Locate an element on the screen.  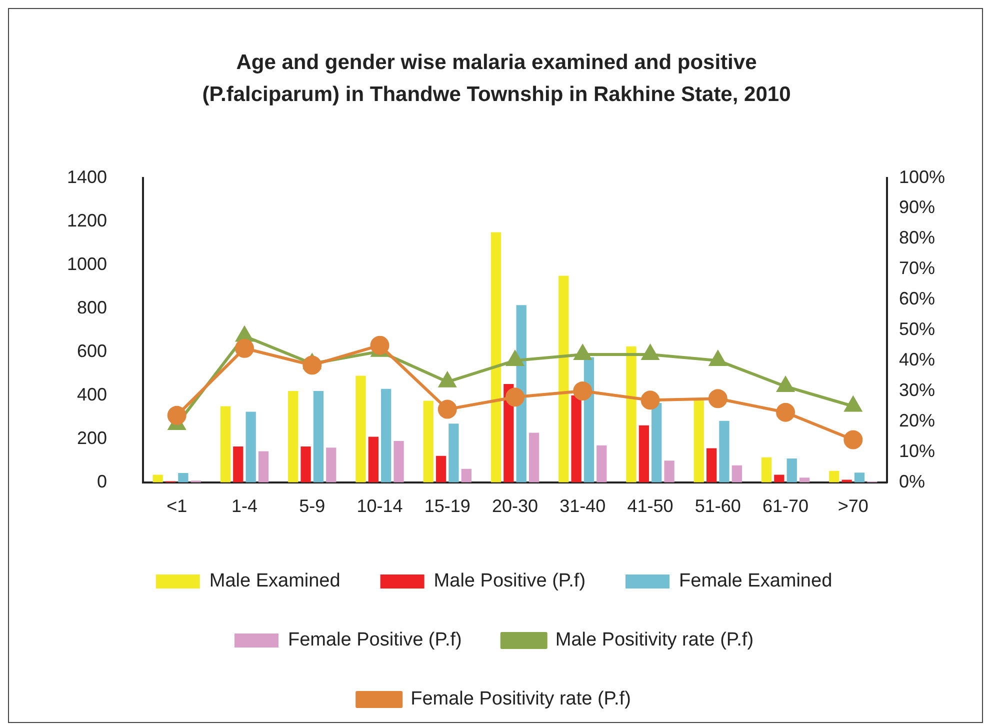
x-tick-label: <1 is located at coordinates (177, 506).